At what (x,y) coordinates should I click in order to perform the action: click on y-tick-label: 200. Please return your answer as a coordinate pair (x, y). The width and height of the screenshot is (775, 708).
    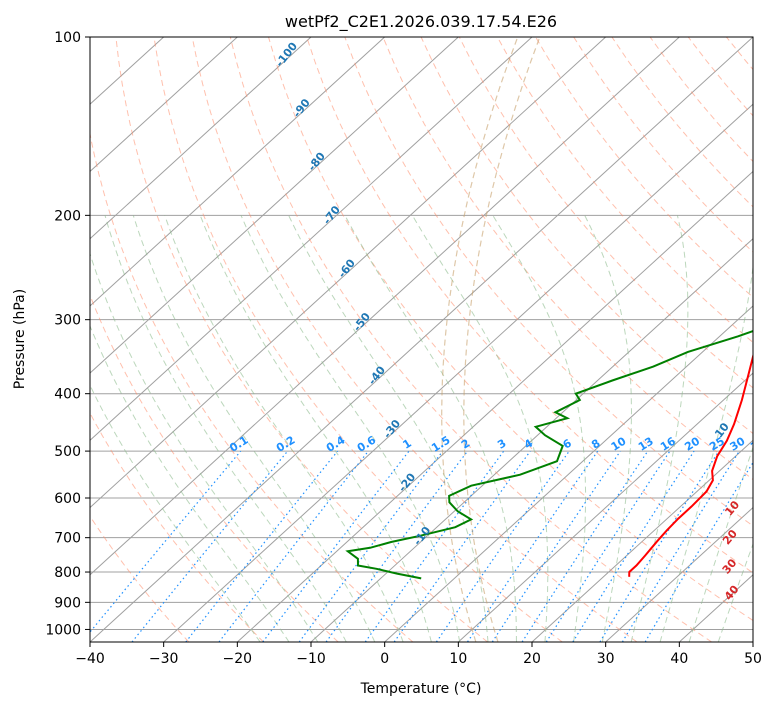
    Looking at the image, I should click on (67, 216).